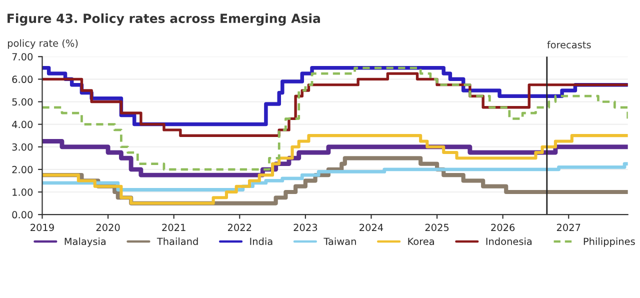 Image resolution: width=640 pixels, height=298 pixels. I want to click on x-tick-label: 2021, so click(174, 228).